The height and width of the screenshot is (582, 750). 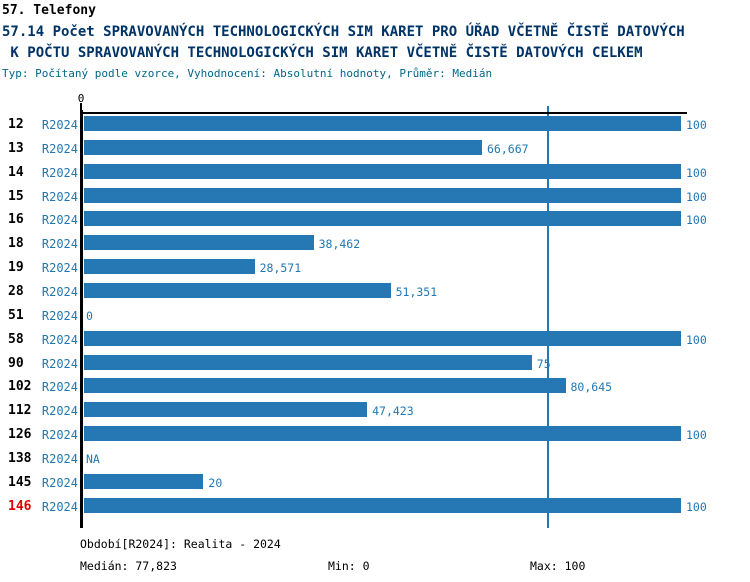 What do you see at coordinates (16, 244) in the screenshot?
I see `org-id-label: 18` at bounding box center [16, 244].